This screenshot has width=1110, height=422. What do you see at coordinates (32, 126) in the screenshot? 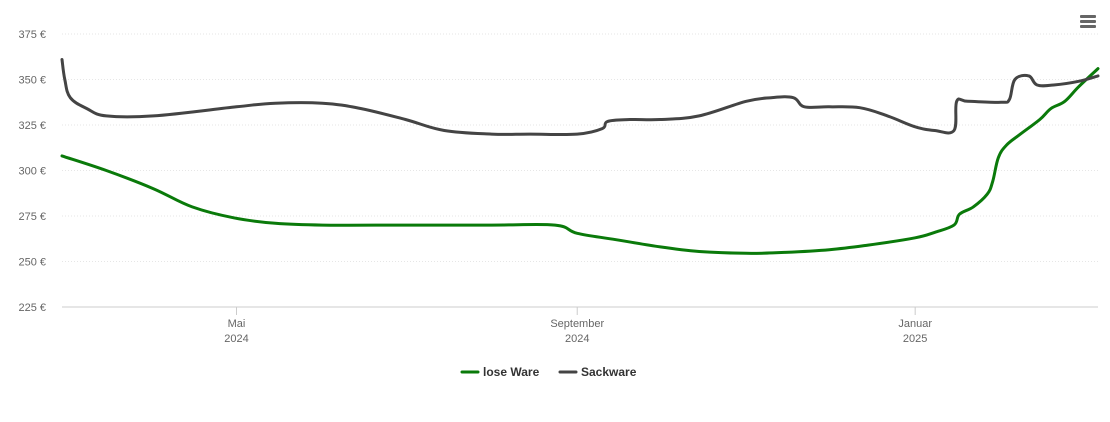
I see `y-tick-label: 325 €` at bounding box center [32, 126].